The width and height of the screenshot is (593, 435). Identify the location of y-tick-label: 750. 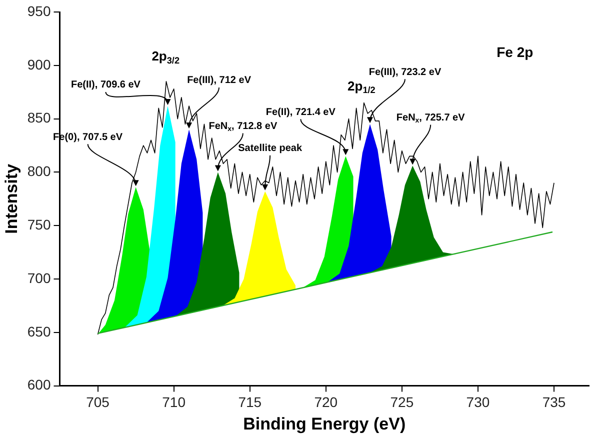
(39, 224).